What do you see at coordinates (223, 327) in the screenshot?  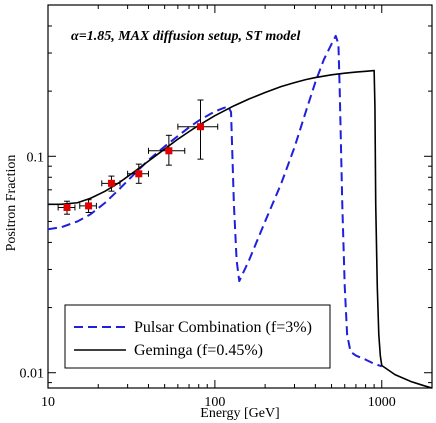 I see `legend-label: Pulsar Combination (f=3%)` at bounding box center [223, 327].